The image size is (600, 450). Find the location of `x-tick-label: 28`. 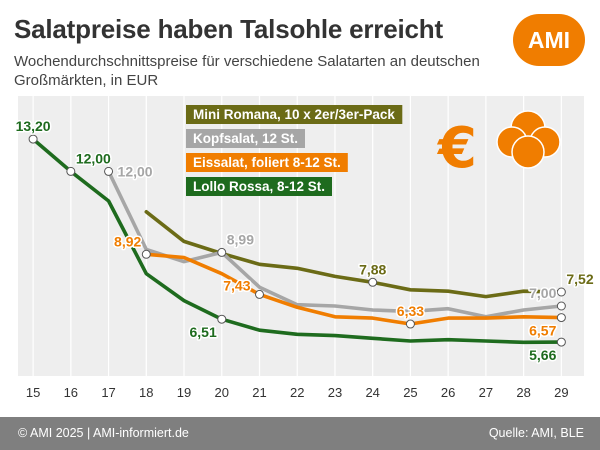

x-tick-label: 28 is located at coordinates (523, 392).